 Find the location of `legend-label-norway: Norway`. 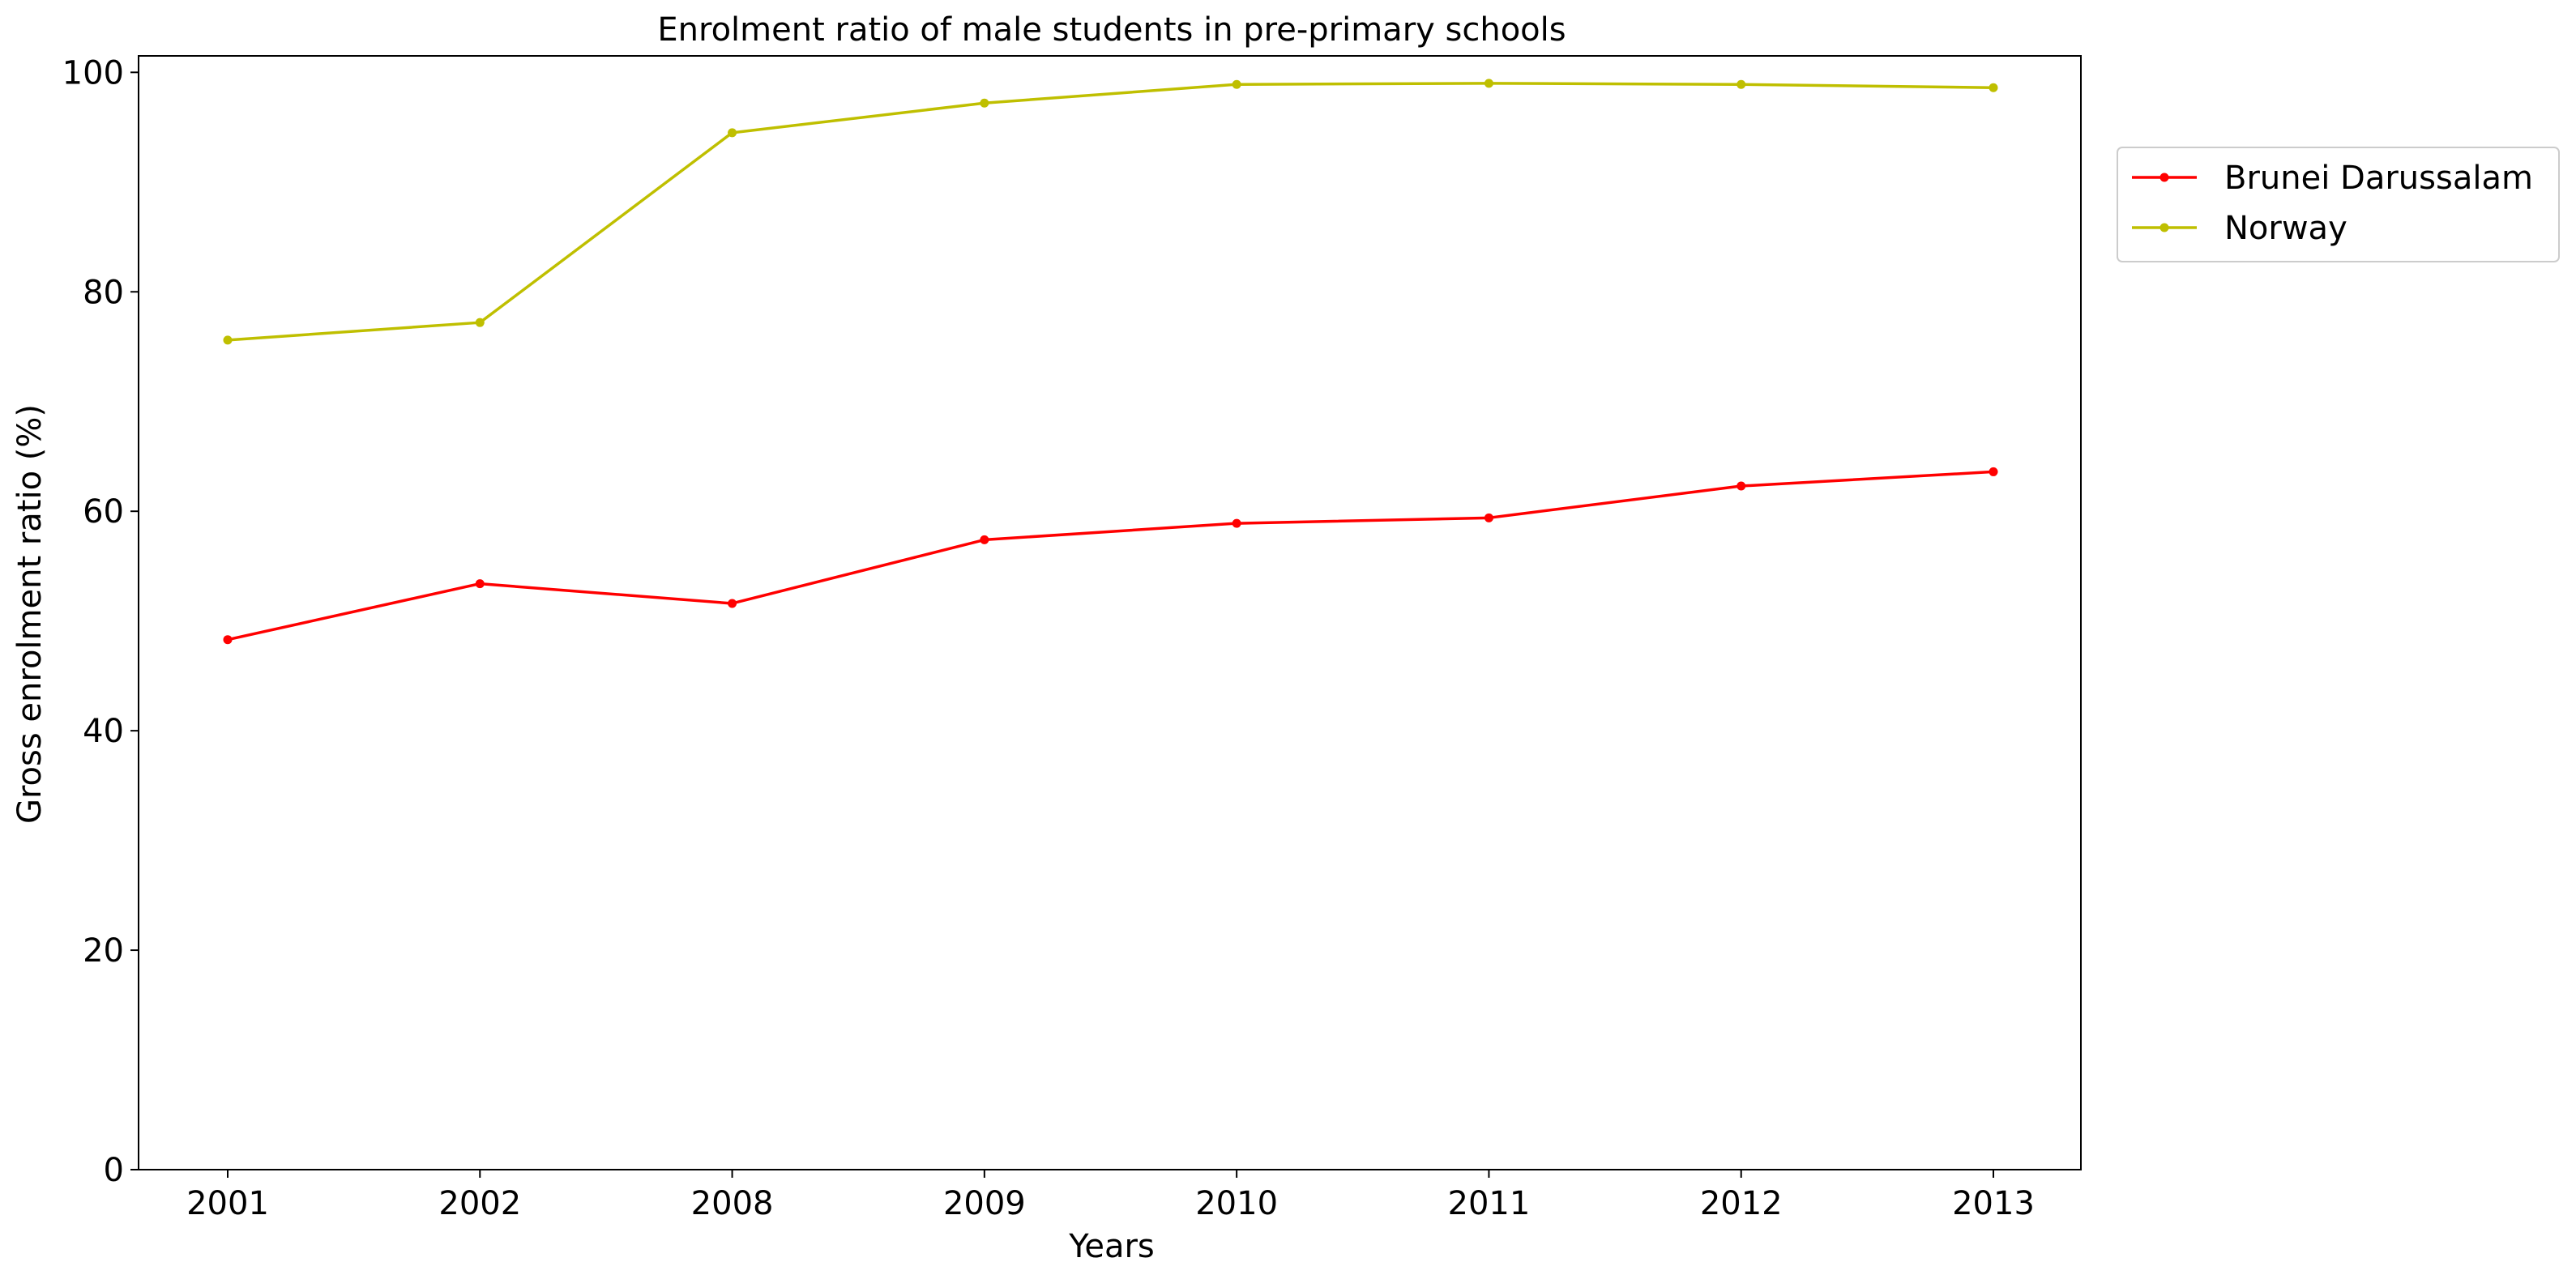

legend-label-norway: Norway is located at coordinates (2285, 228).